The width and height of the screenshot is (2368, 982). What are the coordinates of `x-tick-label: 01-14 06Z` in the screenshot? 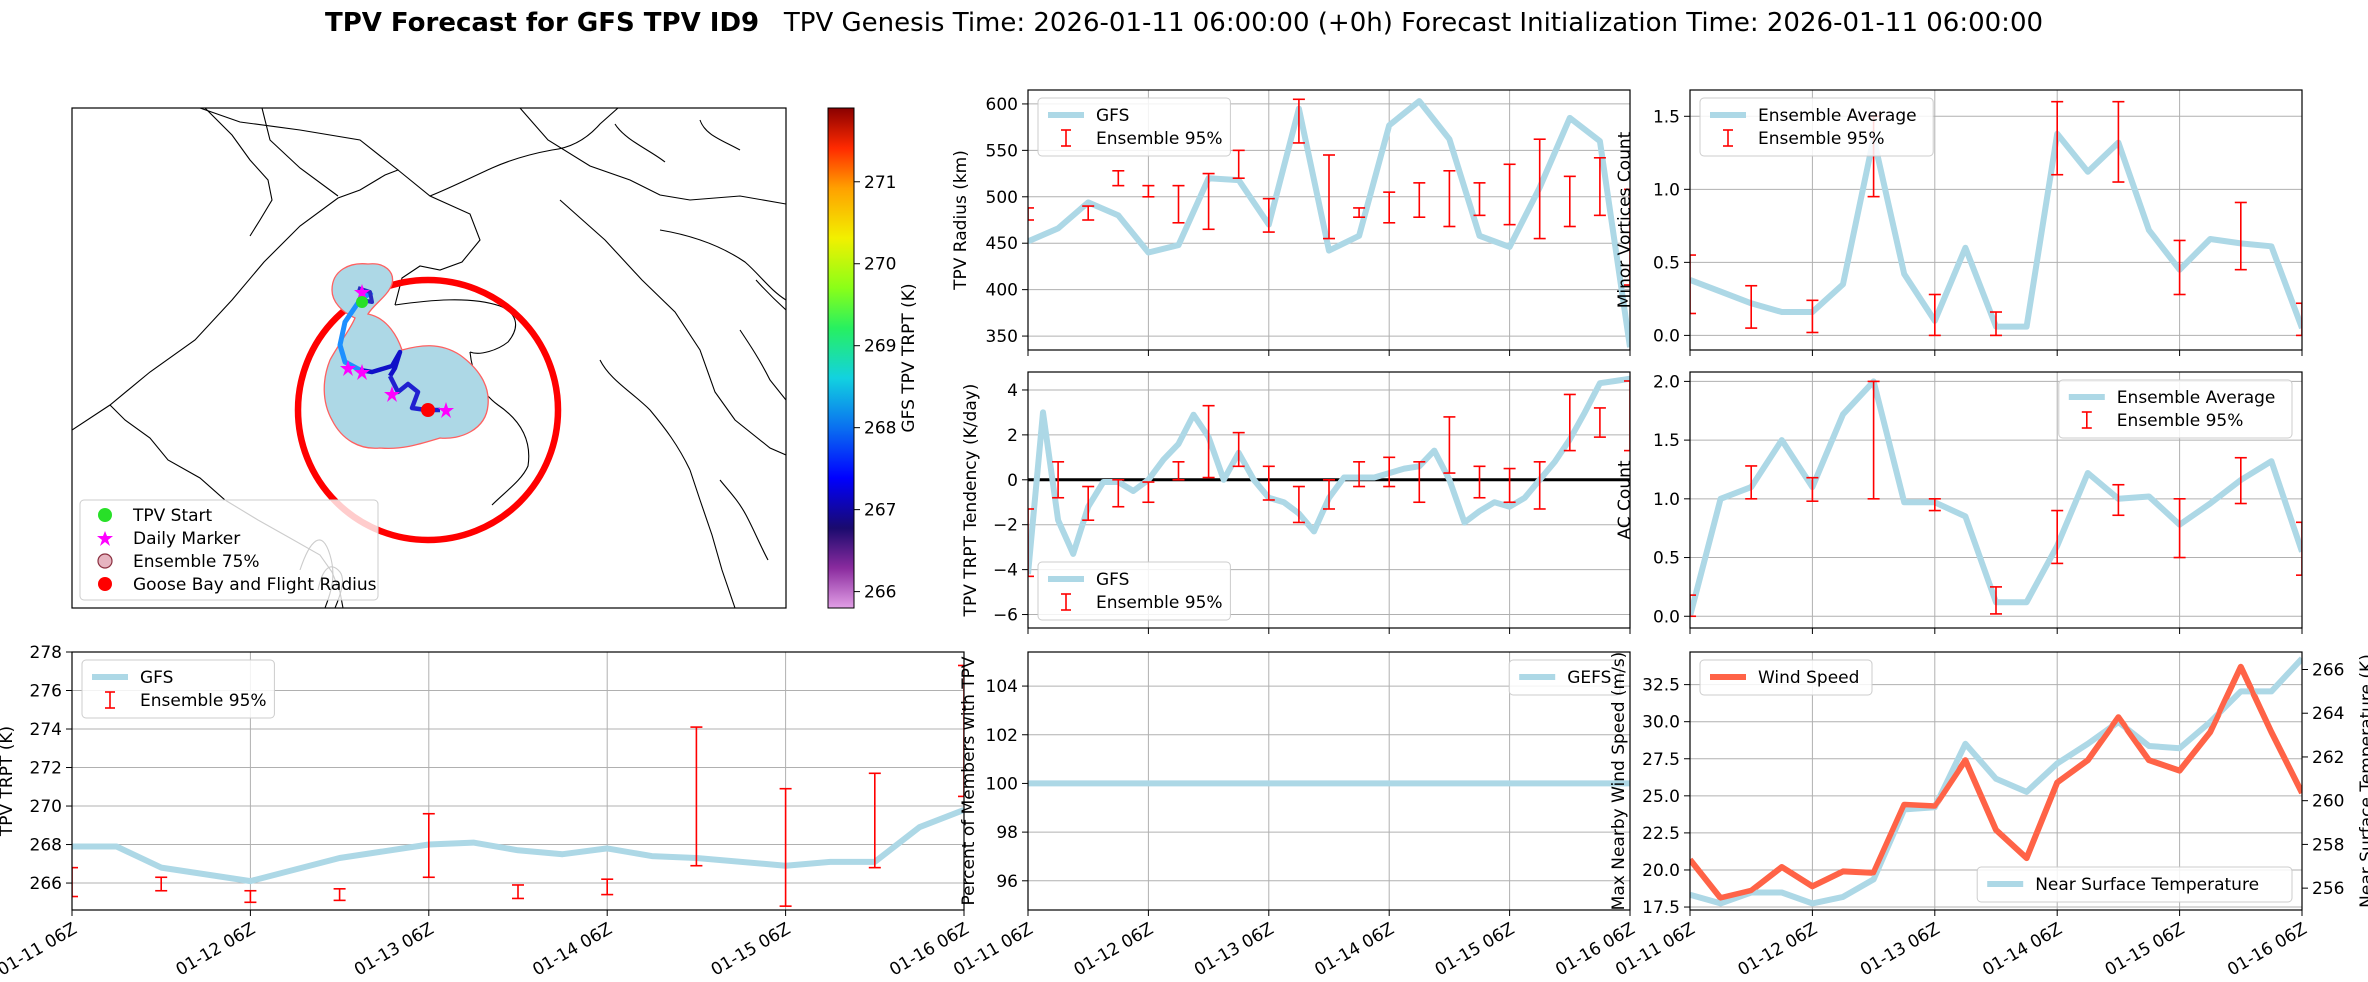 It's located at (1354, 949).